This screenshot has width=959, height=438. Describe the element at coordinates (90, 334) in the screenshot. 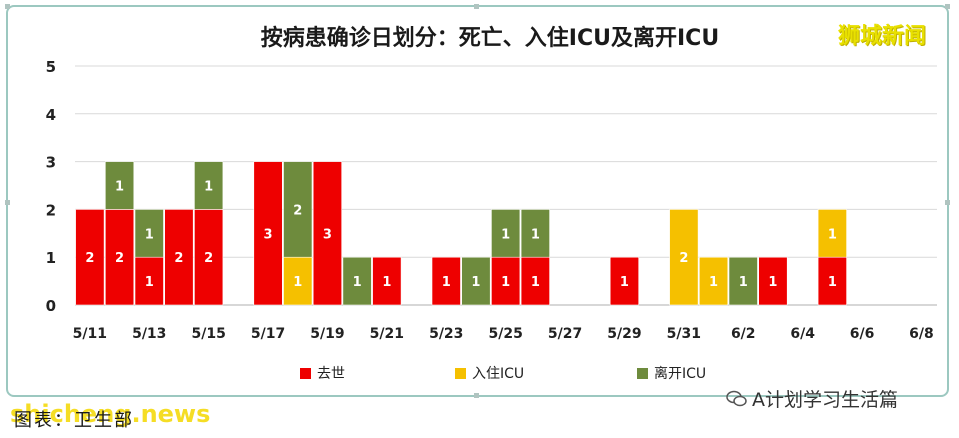

I see `x-tick-label: 5/11` at that location.